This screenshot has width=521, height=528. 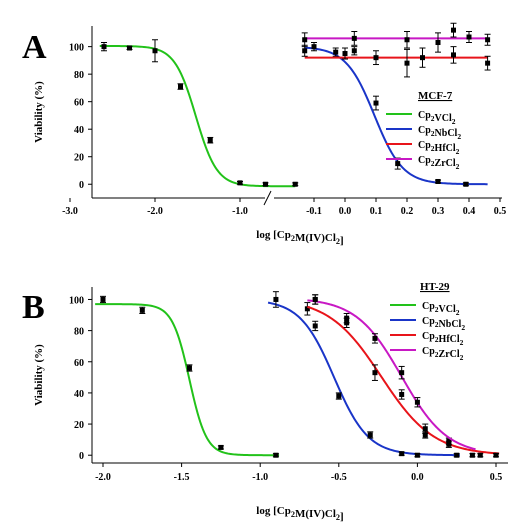 I want to click on legend-title: HT-29, so click(x=435, y=287).